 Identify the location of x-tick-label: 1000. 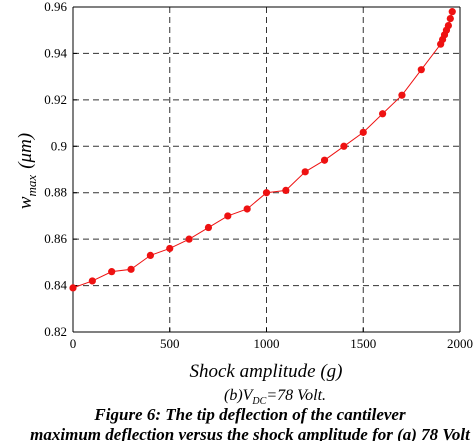
(267, 343).